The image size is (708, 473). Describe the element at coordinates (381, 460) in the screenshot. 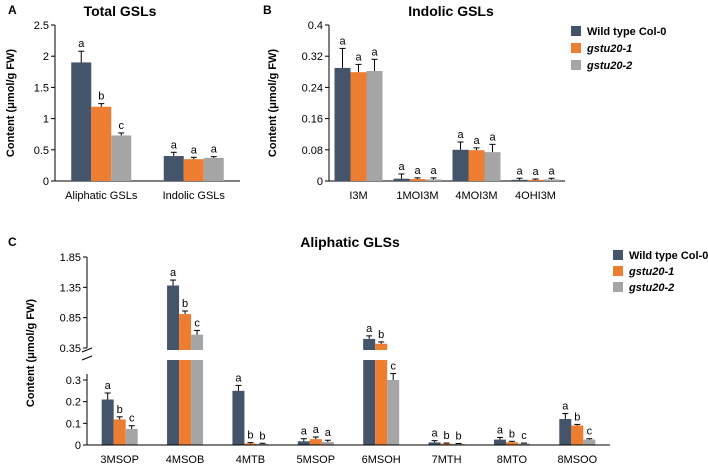

I see `category-label: 6MSOH` at that location.